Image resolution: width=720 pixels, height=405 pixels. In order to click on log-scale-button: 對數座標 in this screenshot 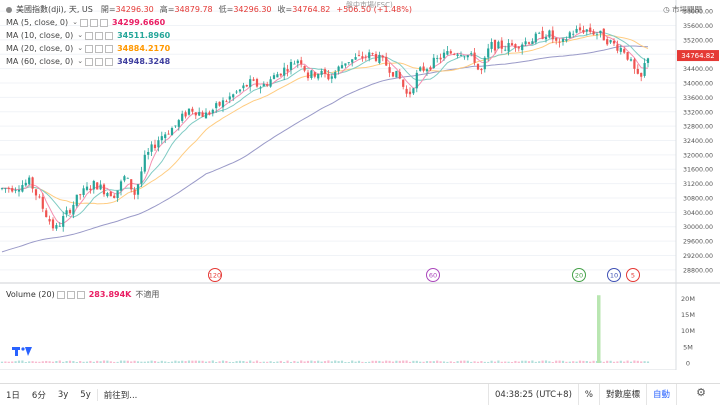, I will do `click(622, 394)`.